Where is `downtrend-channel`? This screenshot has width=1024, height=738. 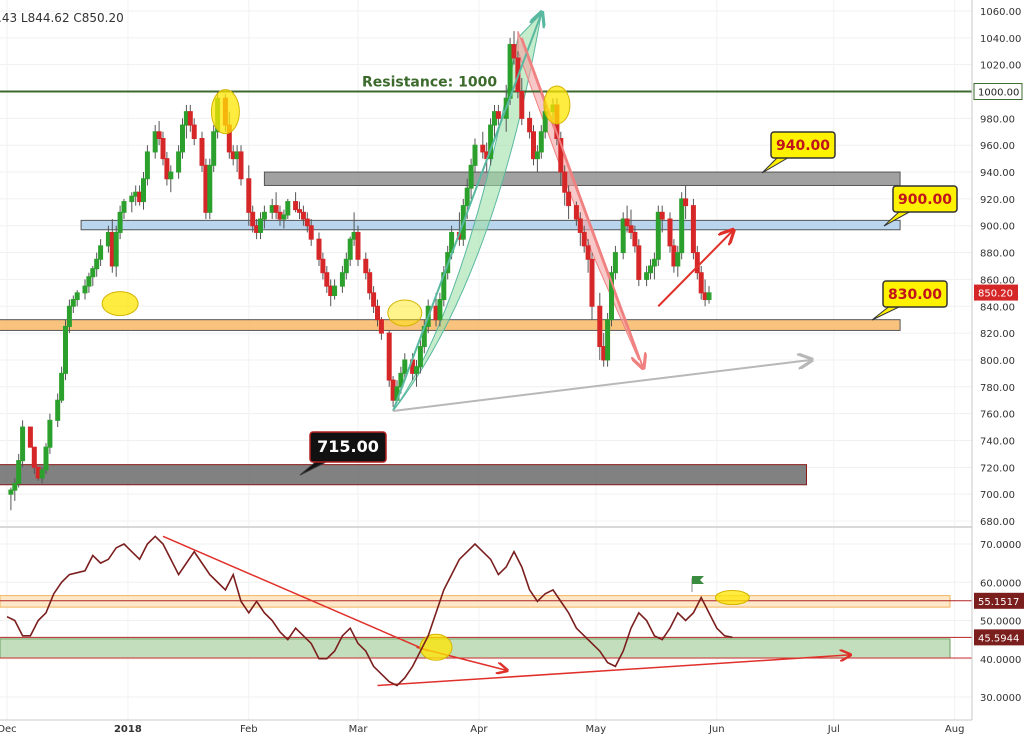
downtrend-channel is located at coordinates (578, 195).